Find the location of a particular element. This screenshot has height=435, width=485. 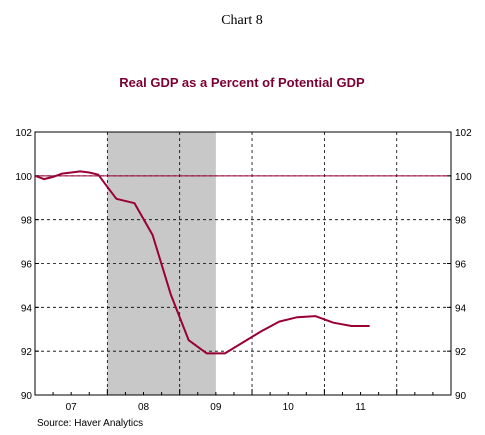

y-tick-label-left: 92 is located at coordinates (27, 352).